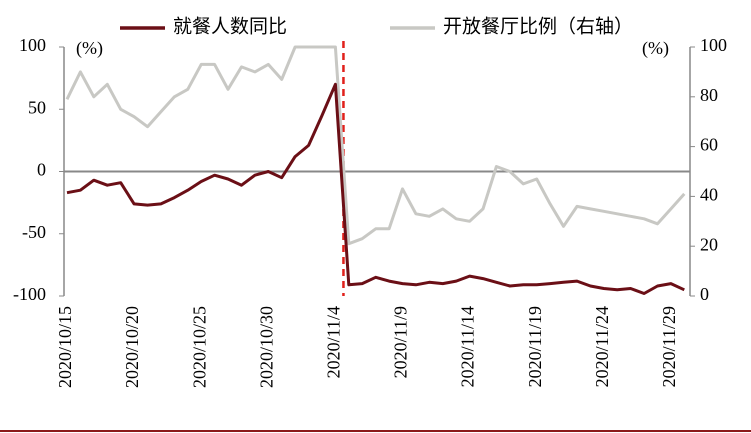  What do you see at coordinates (468, 346) in the screenshot?
I see `x-tick-label: 2020/11/14` at bounding box center [468, 346].